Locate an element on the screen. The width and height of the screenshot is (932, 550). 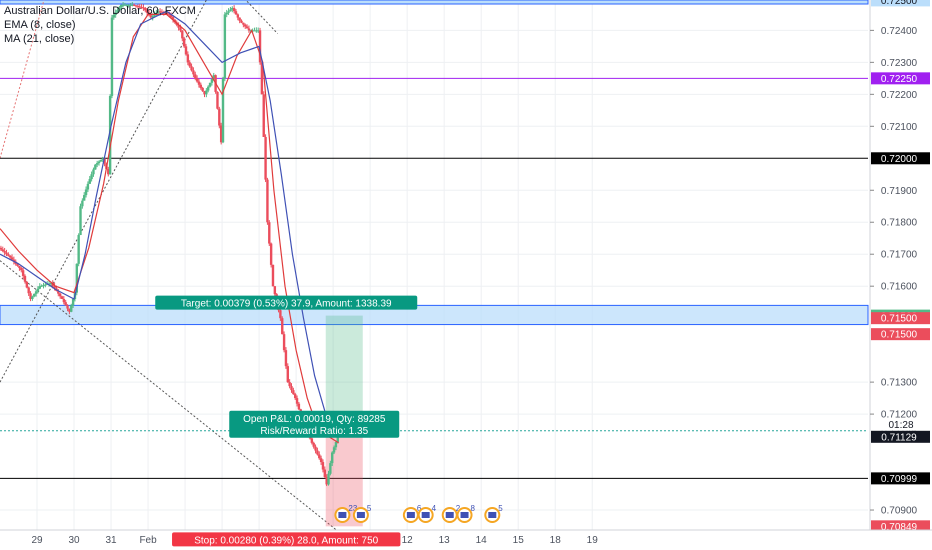
risk-reward-label: Risk/Reward Ratio: 1.35 is located at coordinates (314, 431).